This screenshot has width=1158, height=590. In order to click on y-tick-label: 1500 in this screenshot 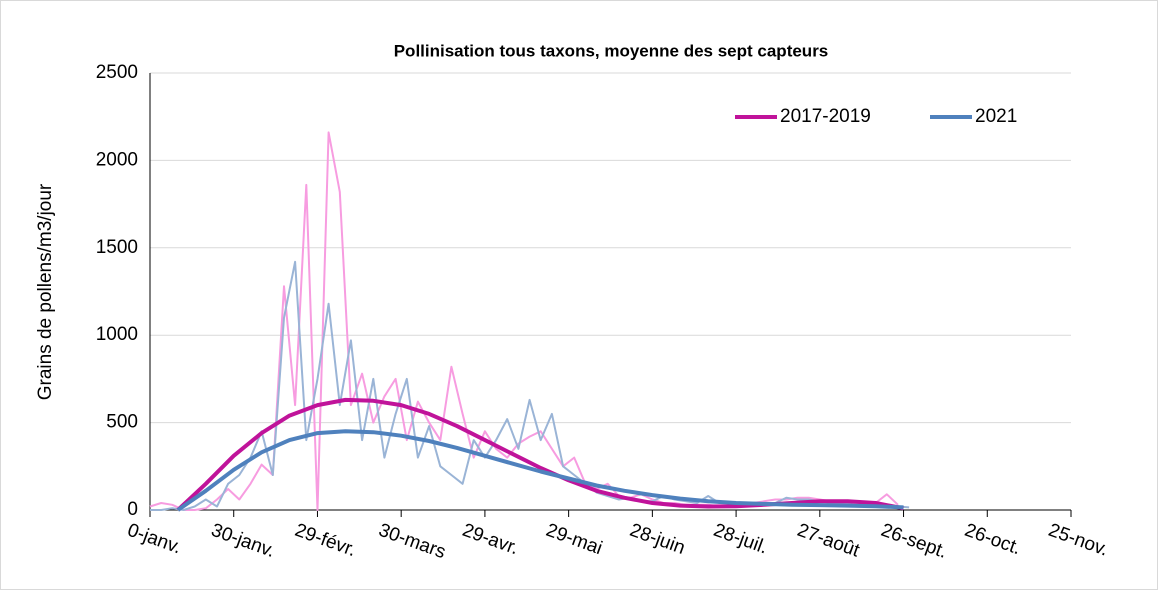, I will do `click(117, 247)`.